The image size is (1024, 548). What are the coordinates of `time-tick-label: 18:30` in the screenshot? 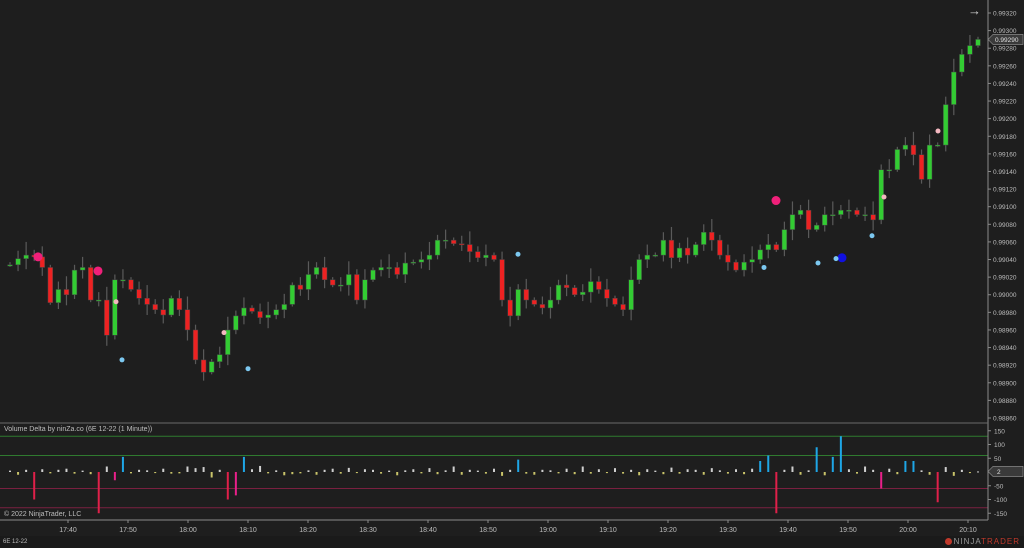 It's located at (368, 530).